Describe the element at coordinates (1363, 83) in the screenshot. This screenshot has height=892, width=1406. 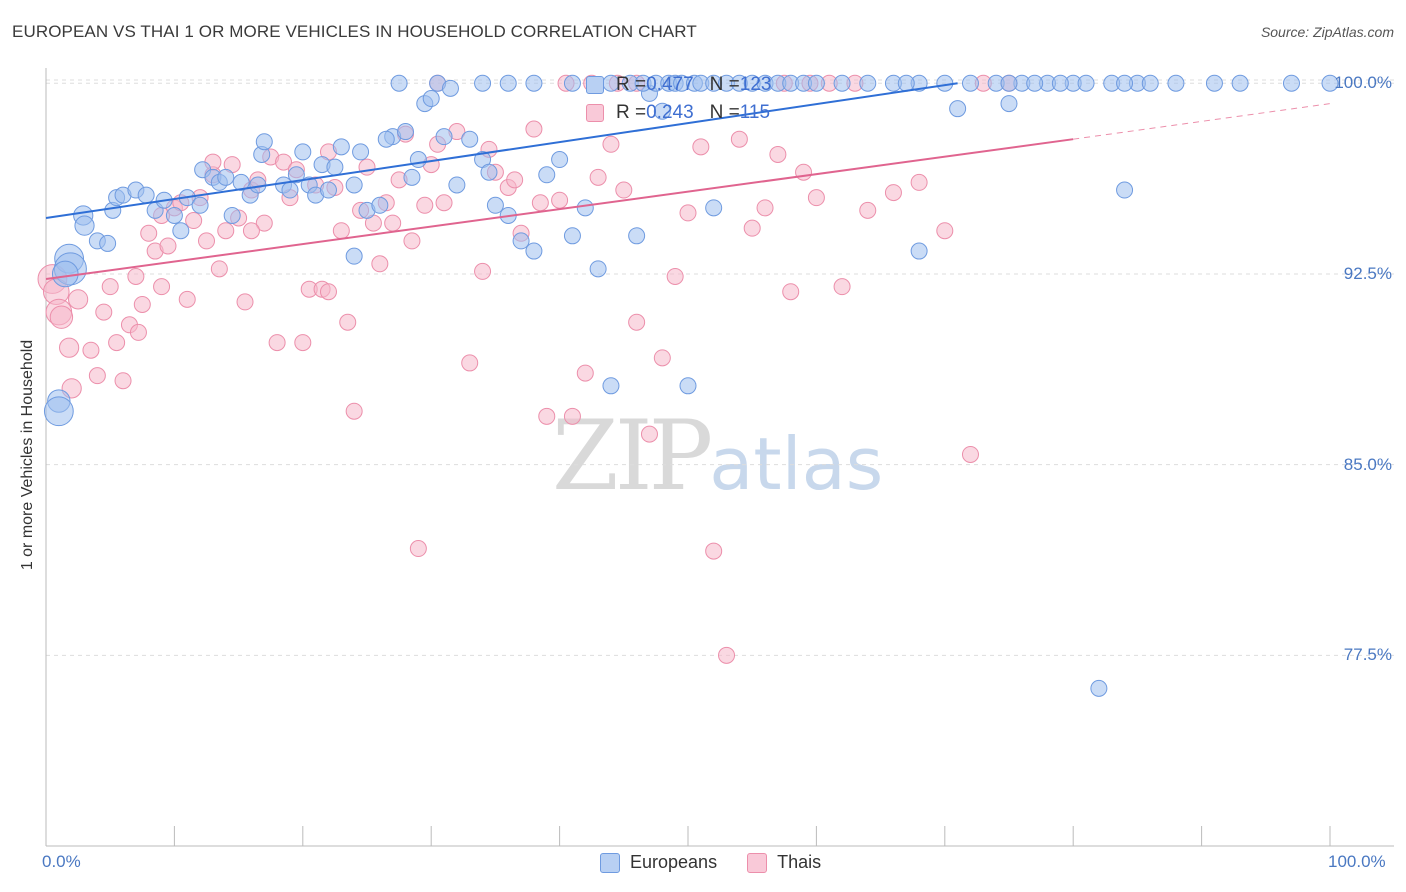
I see `y-tick-label-0: 100.0%` at that location.